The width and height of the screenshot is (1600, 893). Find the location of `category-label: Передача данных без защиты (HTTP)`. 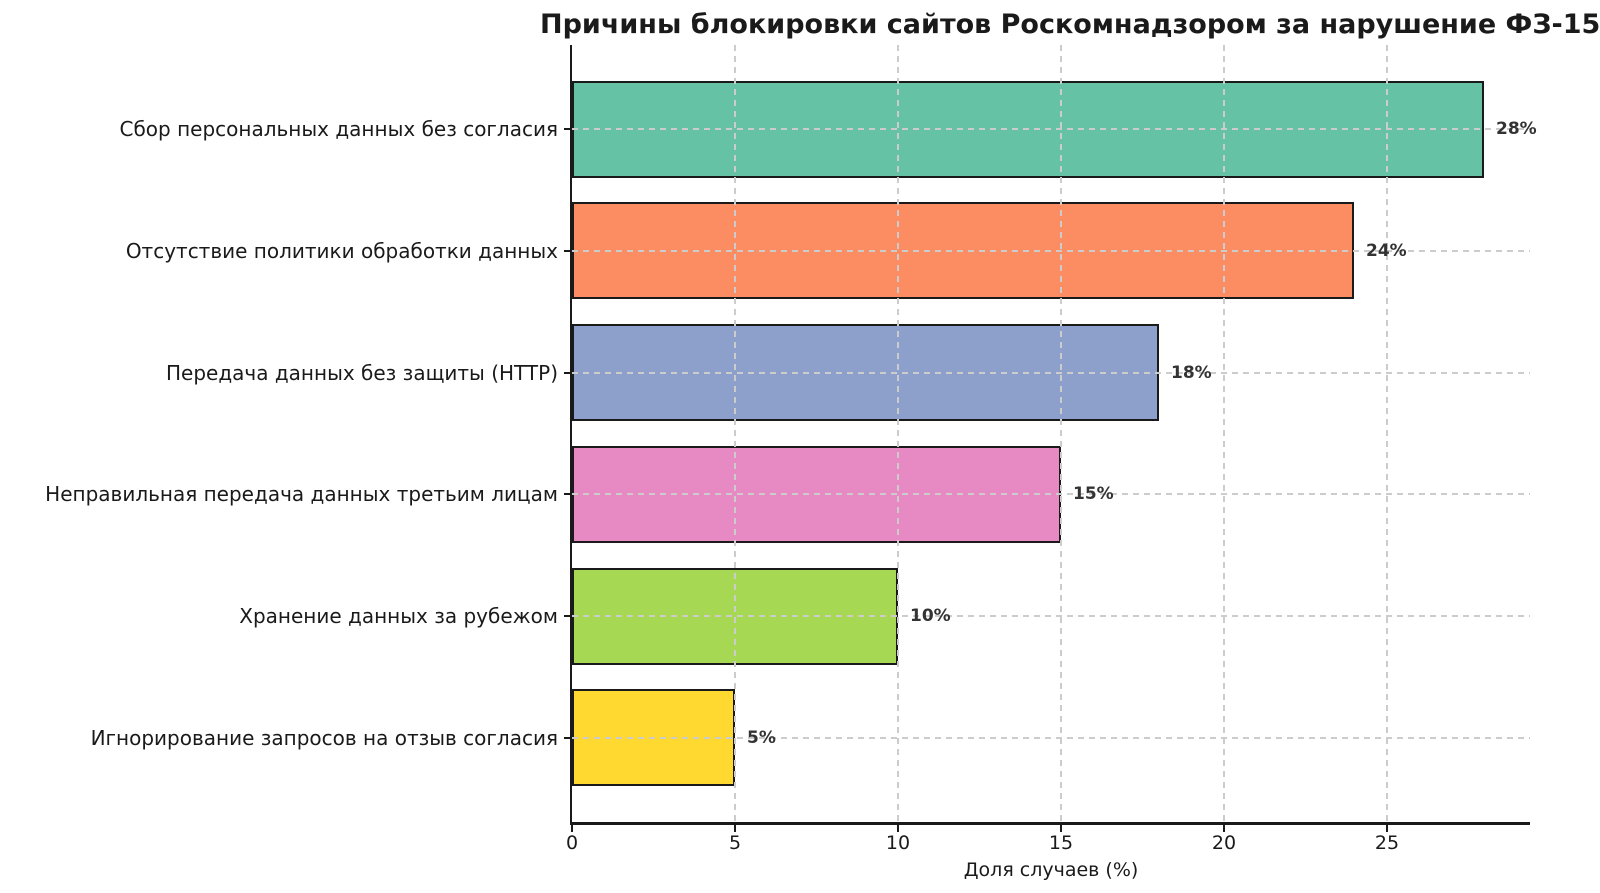

category-label: Передача данных без защиты (HTTP) is located at coordinates (361, 373).